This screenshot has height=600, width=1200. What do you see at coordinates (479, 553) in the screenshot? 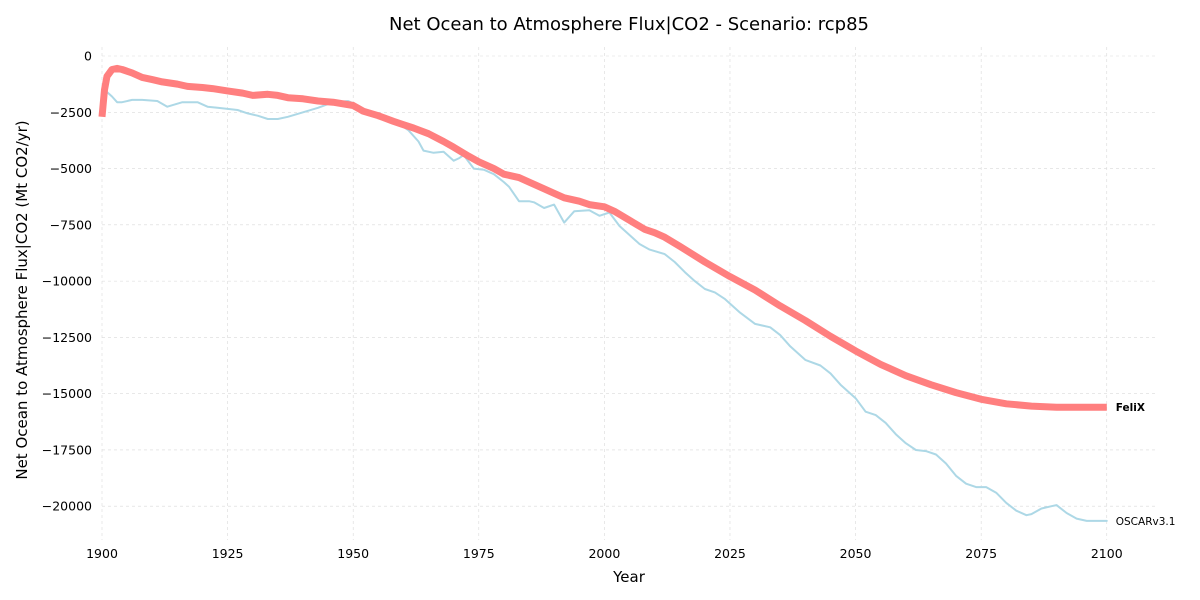
I see `x-tick-label: 1975` at bounding box center [479, 553].